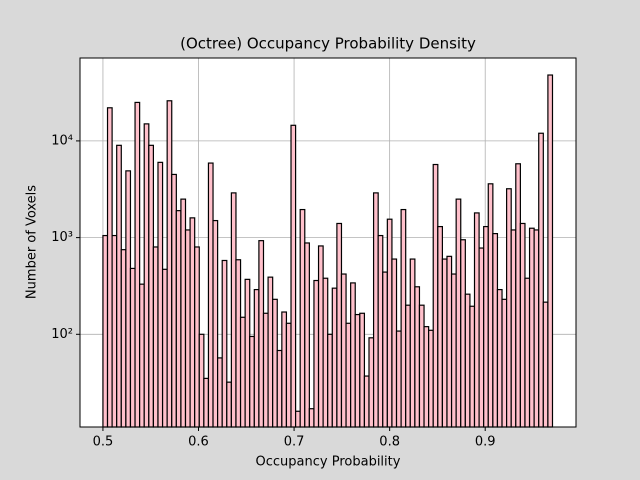 Image resolution: width=640 pixels, height=480 pixels. What do you see at coordinates (32, 242) in the screenshot?
I see `y-axis-label: Number of Voxels` at bounding box center [32, 242].